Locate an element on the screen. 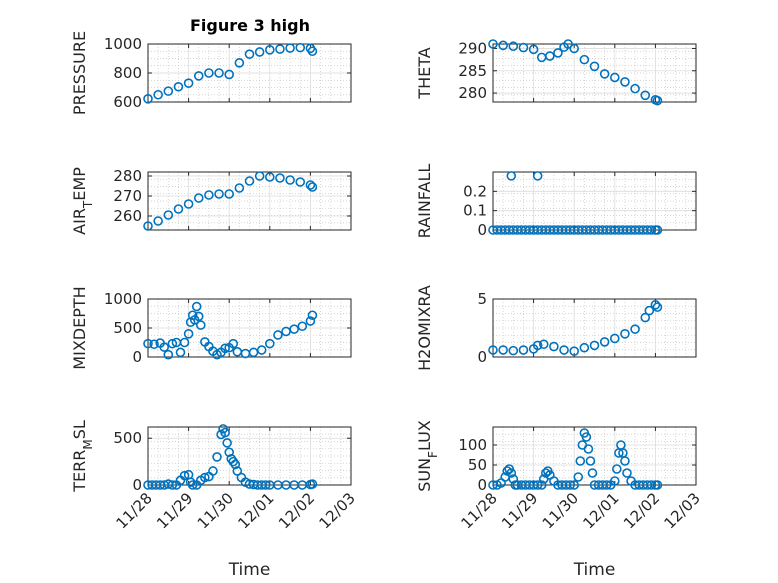 This screenshot has width=778, height=583. y-tick-label: 0.1 is located at coordinates (475, 211).